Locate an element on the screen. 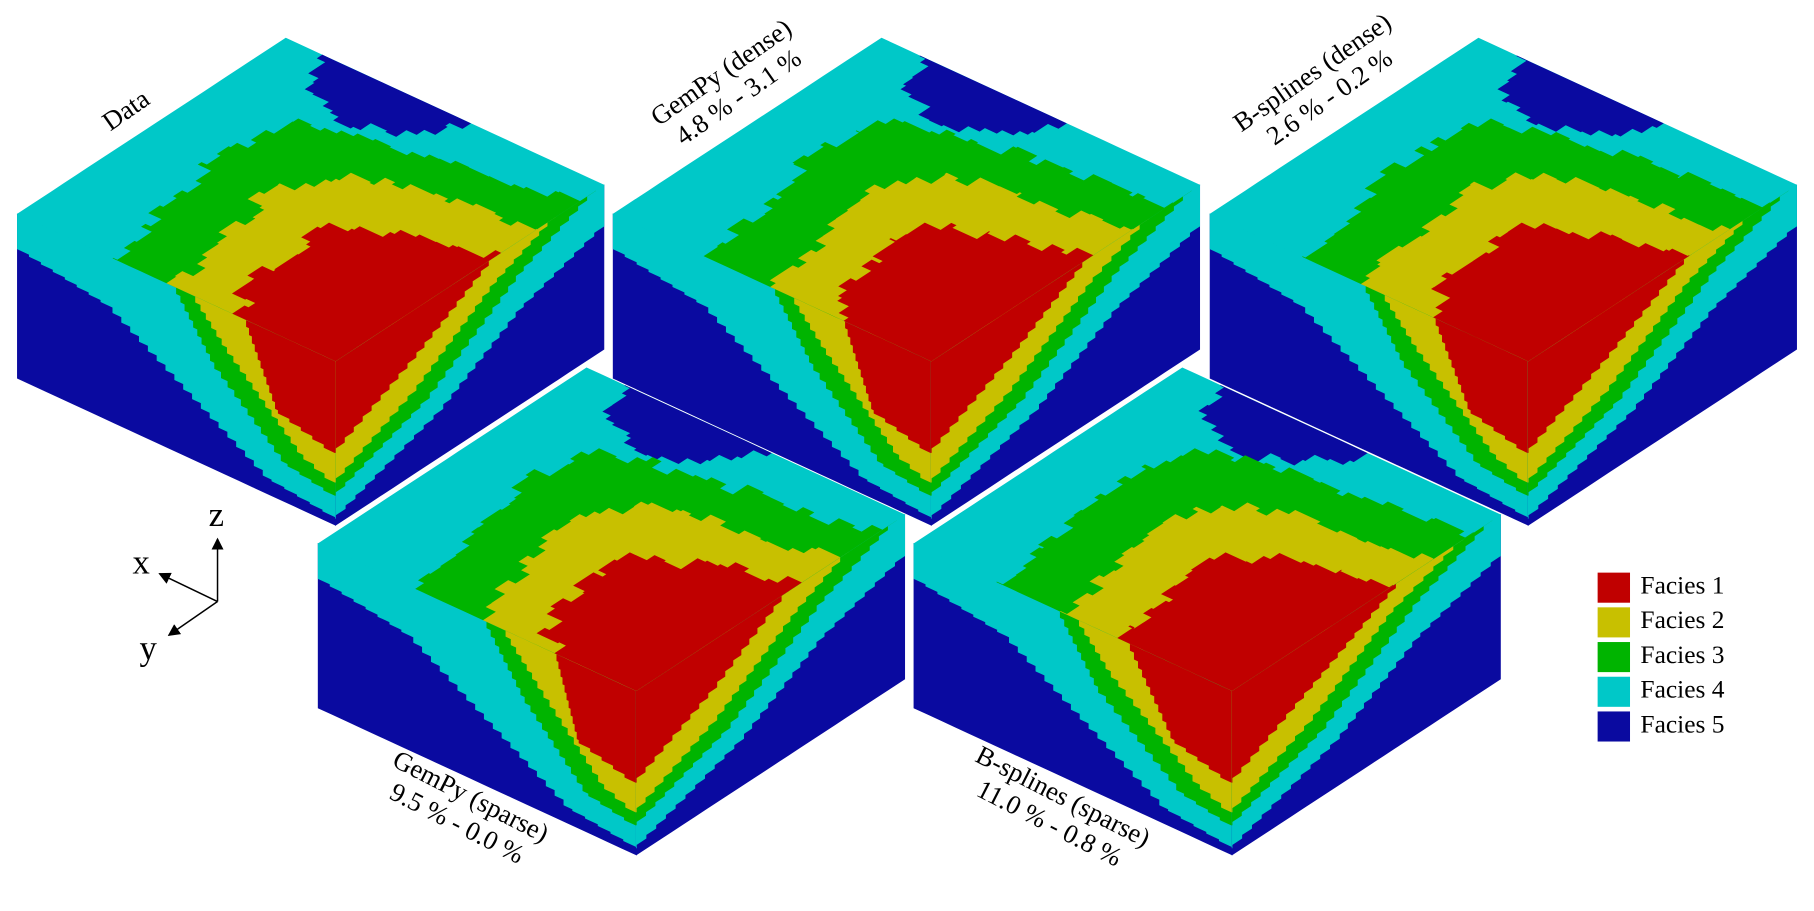 The width and height of the screenshot is (1814, 911). legend-label: Facies 5 is located at coordinates (1682, 723).